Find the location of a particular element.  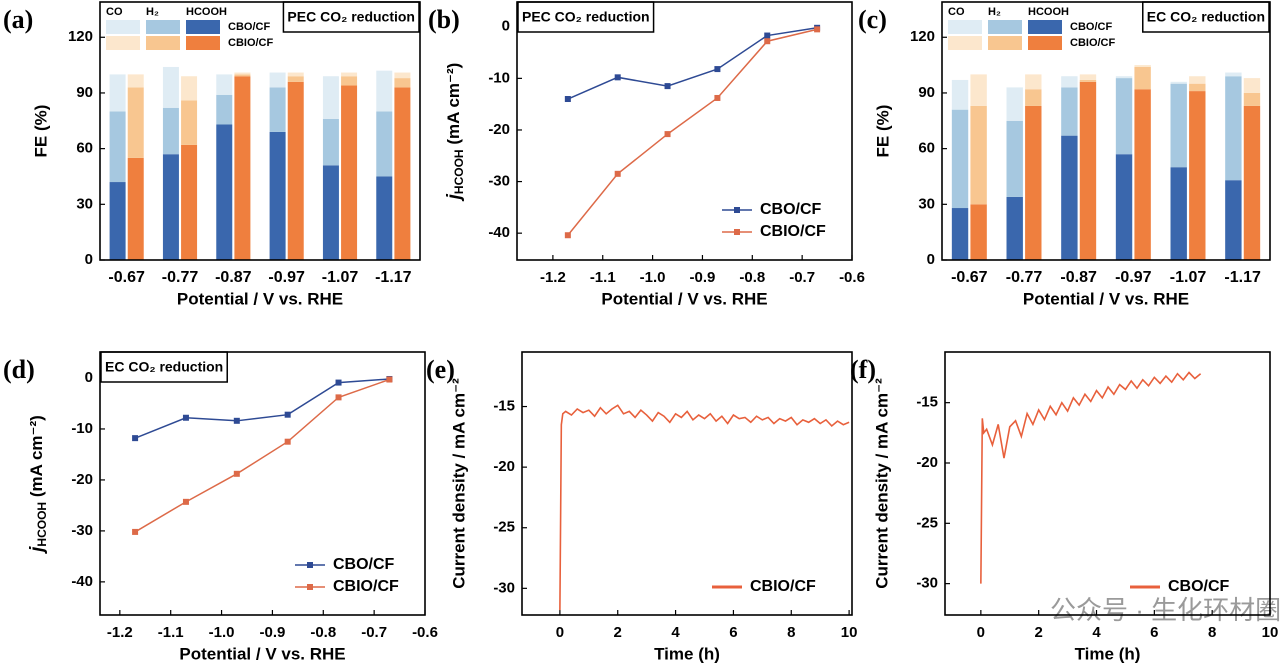

data-line is located at coordinates (262, 455).